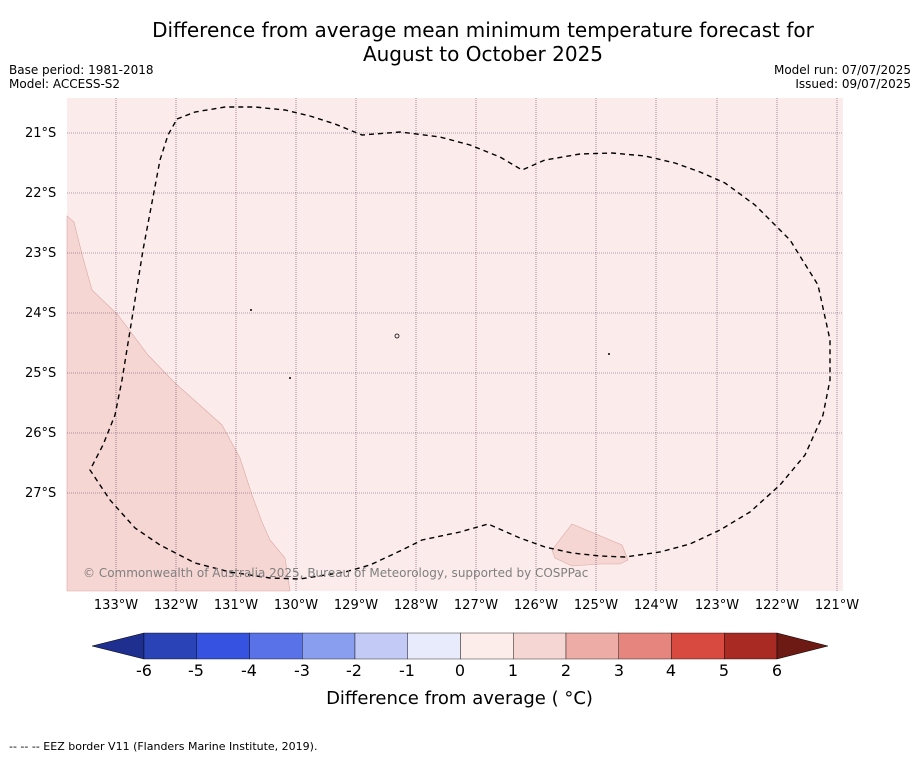 The width and height of the screenshot is (919, 758). Describe the element at coordinates (144, 670) in the screenshot. I see `colorbar-tick: -6` at that location.